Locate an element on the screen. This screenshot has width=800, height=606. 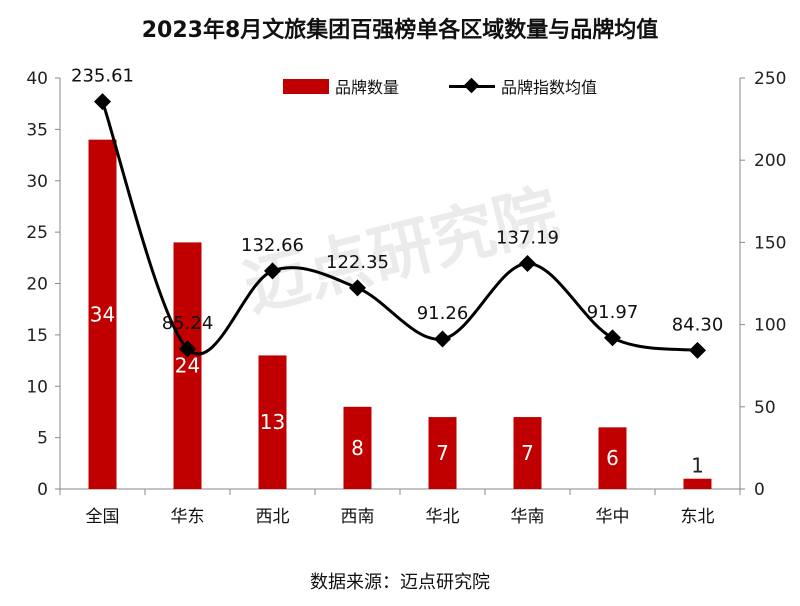
y-right-tick-label: 150 is located at coordinates (770, 243).